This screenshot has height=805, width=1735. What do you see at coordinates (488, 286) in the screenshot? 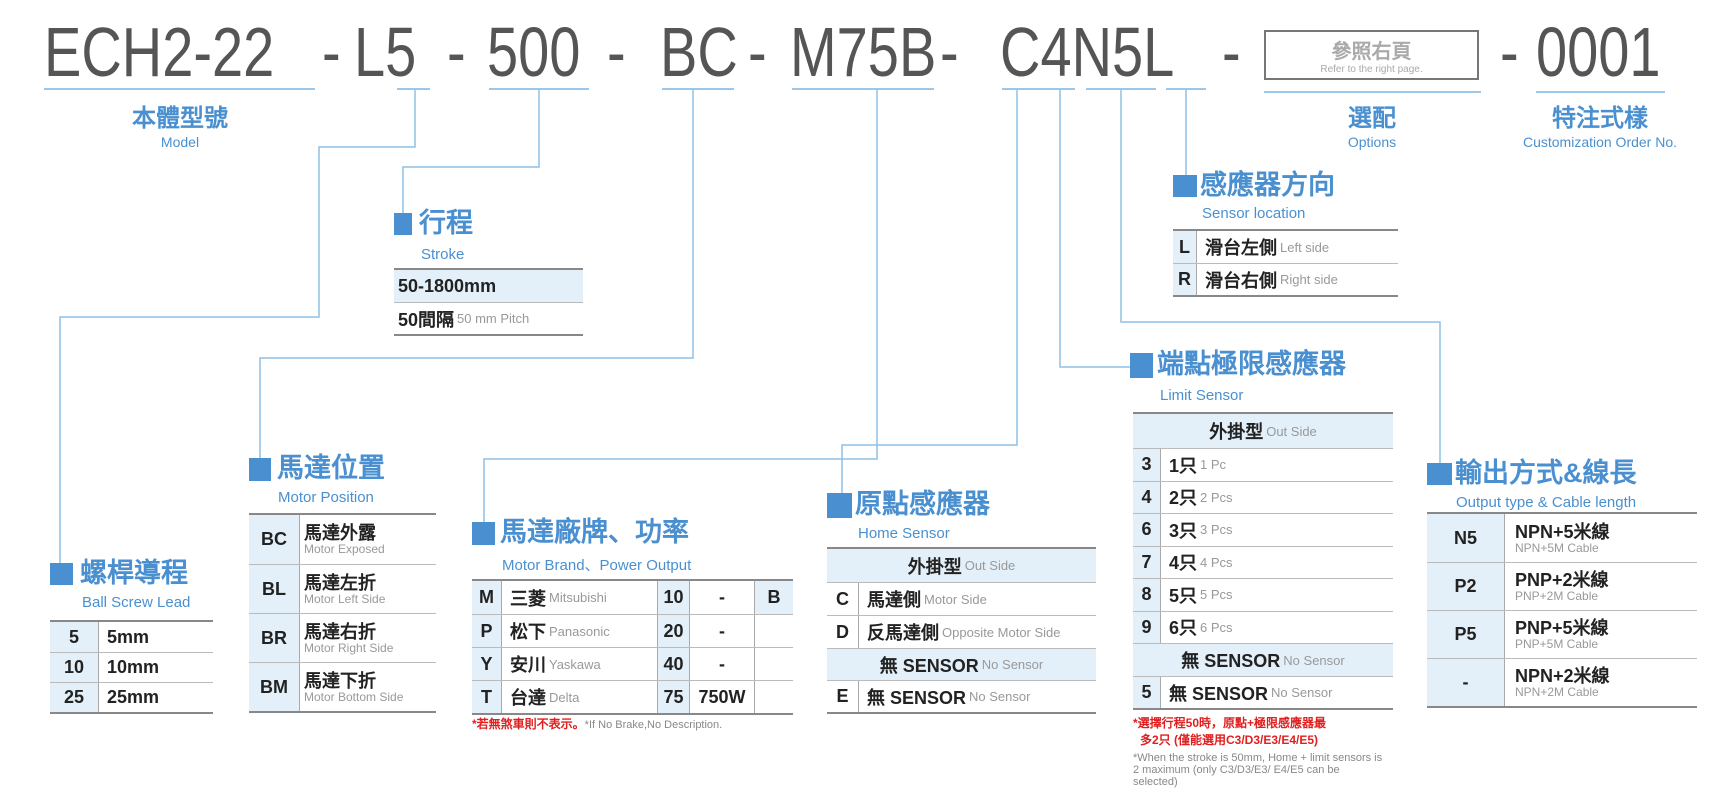
I see `table-row: 50-1800mm` at bounding box center [488, 286].